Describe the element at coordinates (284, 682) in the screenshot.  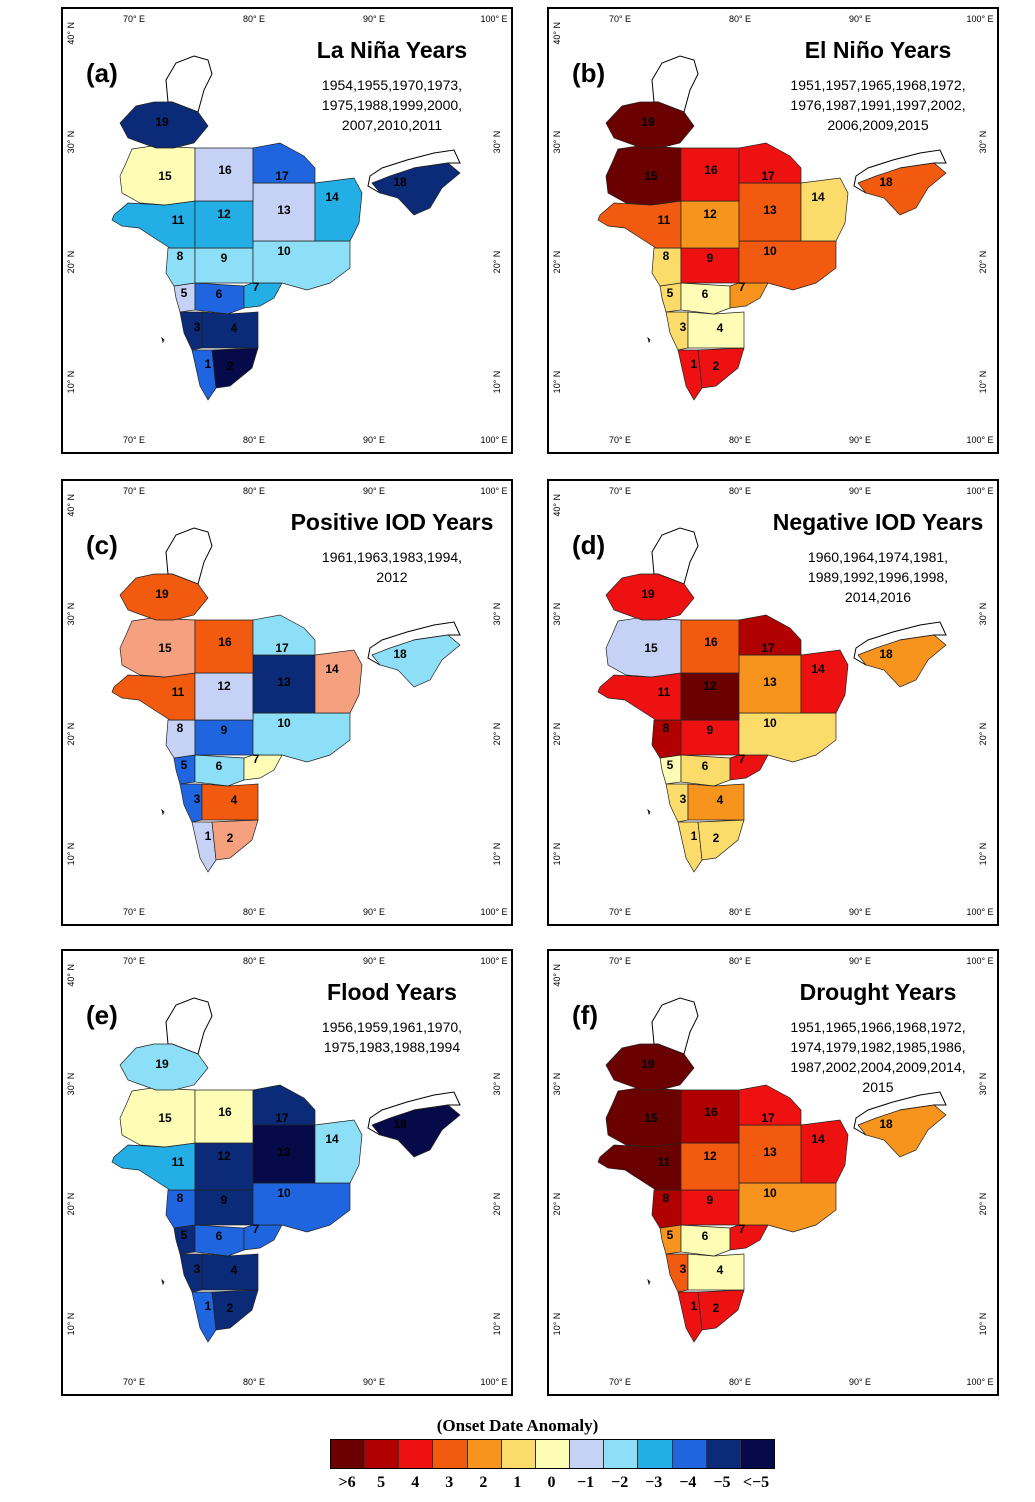
I see `region-number-13: 13` at that location.